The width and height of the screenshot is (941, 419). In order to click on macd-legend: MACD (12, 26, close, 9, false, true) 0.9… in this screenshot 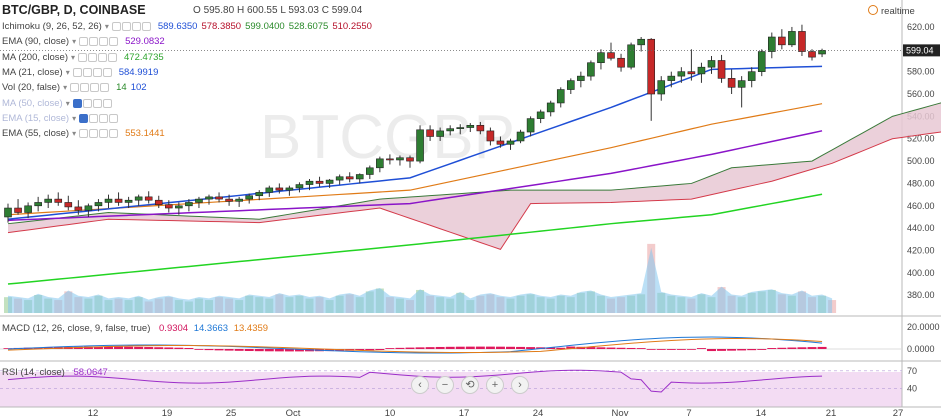, I will do `click(135, 328)`.